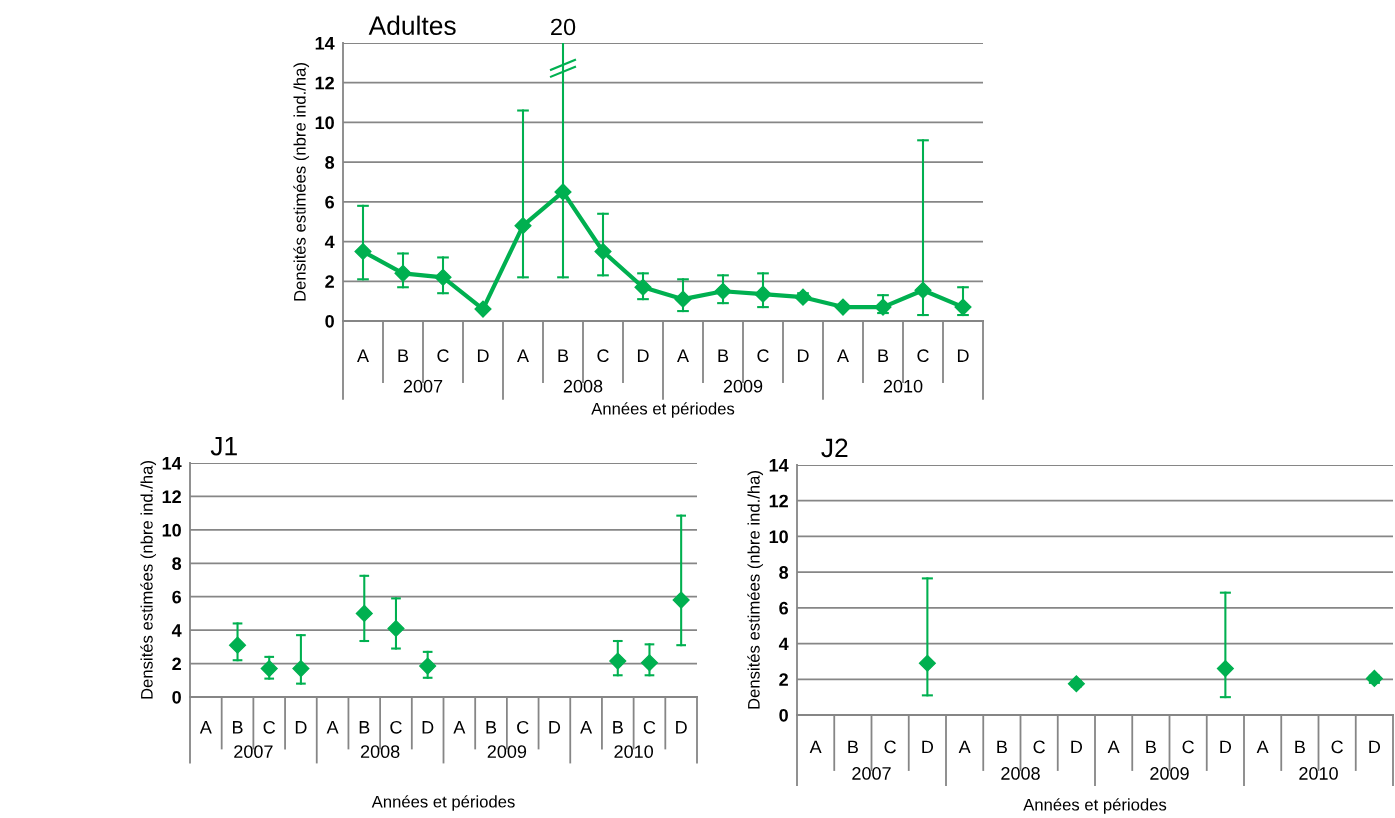  What do you see at coordinates (223, 446) in the screenshot?
I see `chart-title: J1` at bounding box center [223, 446].